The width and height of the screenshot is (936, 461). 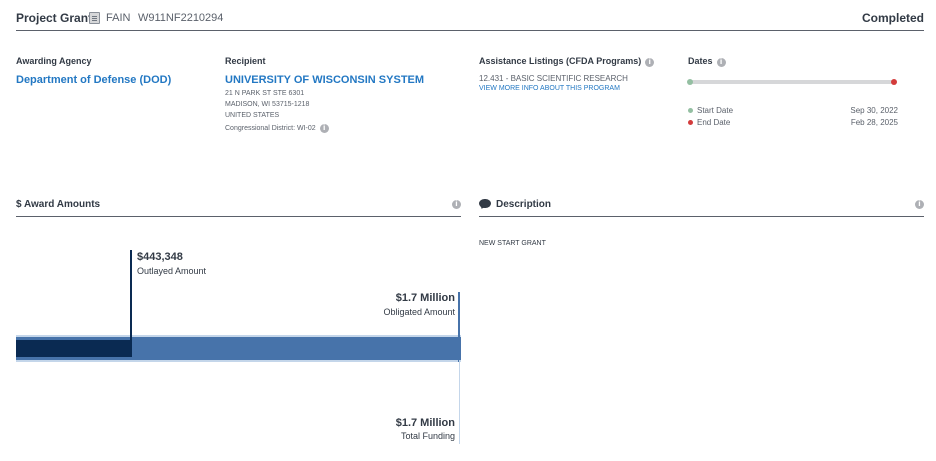 I want to click on award-amounts-header: $ Award Amounts i, so click(x=238, y=207).